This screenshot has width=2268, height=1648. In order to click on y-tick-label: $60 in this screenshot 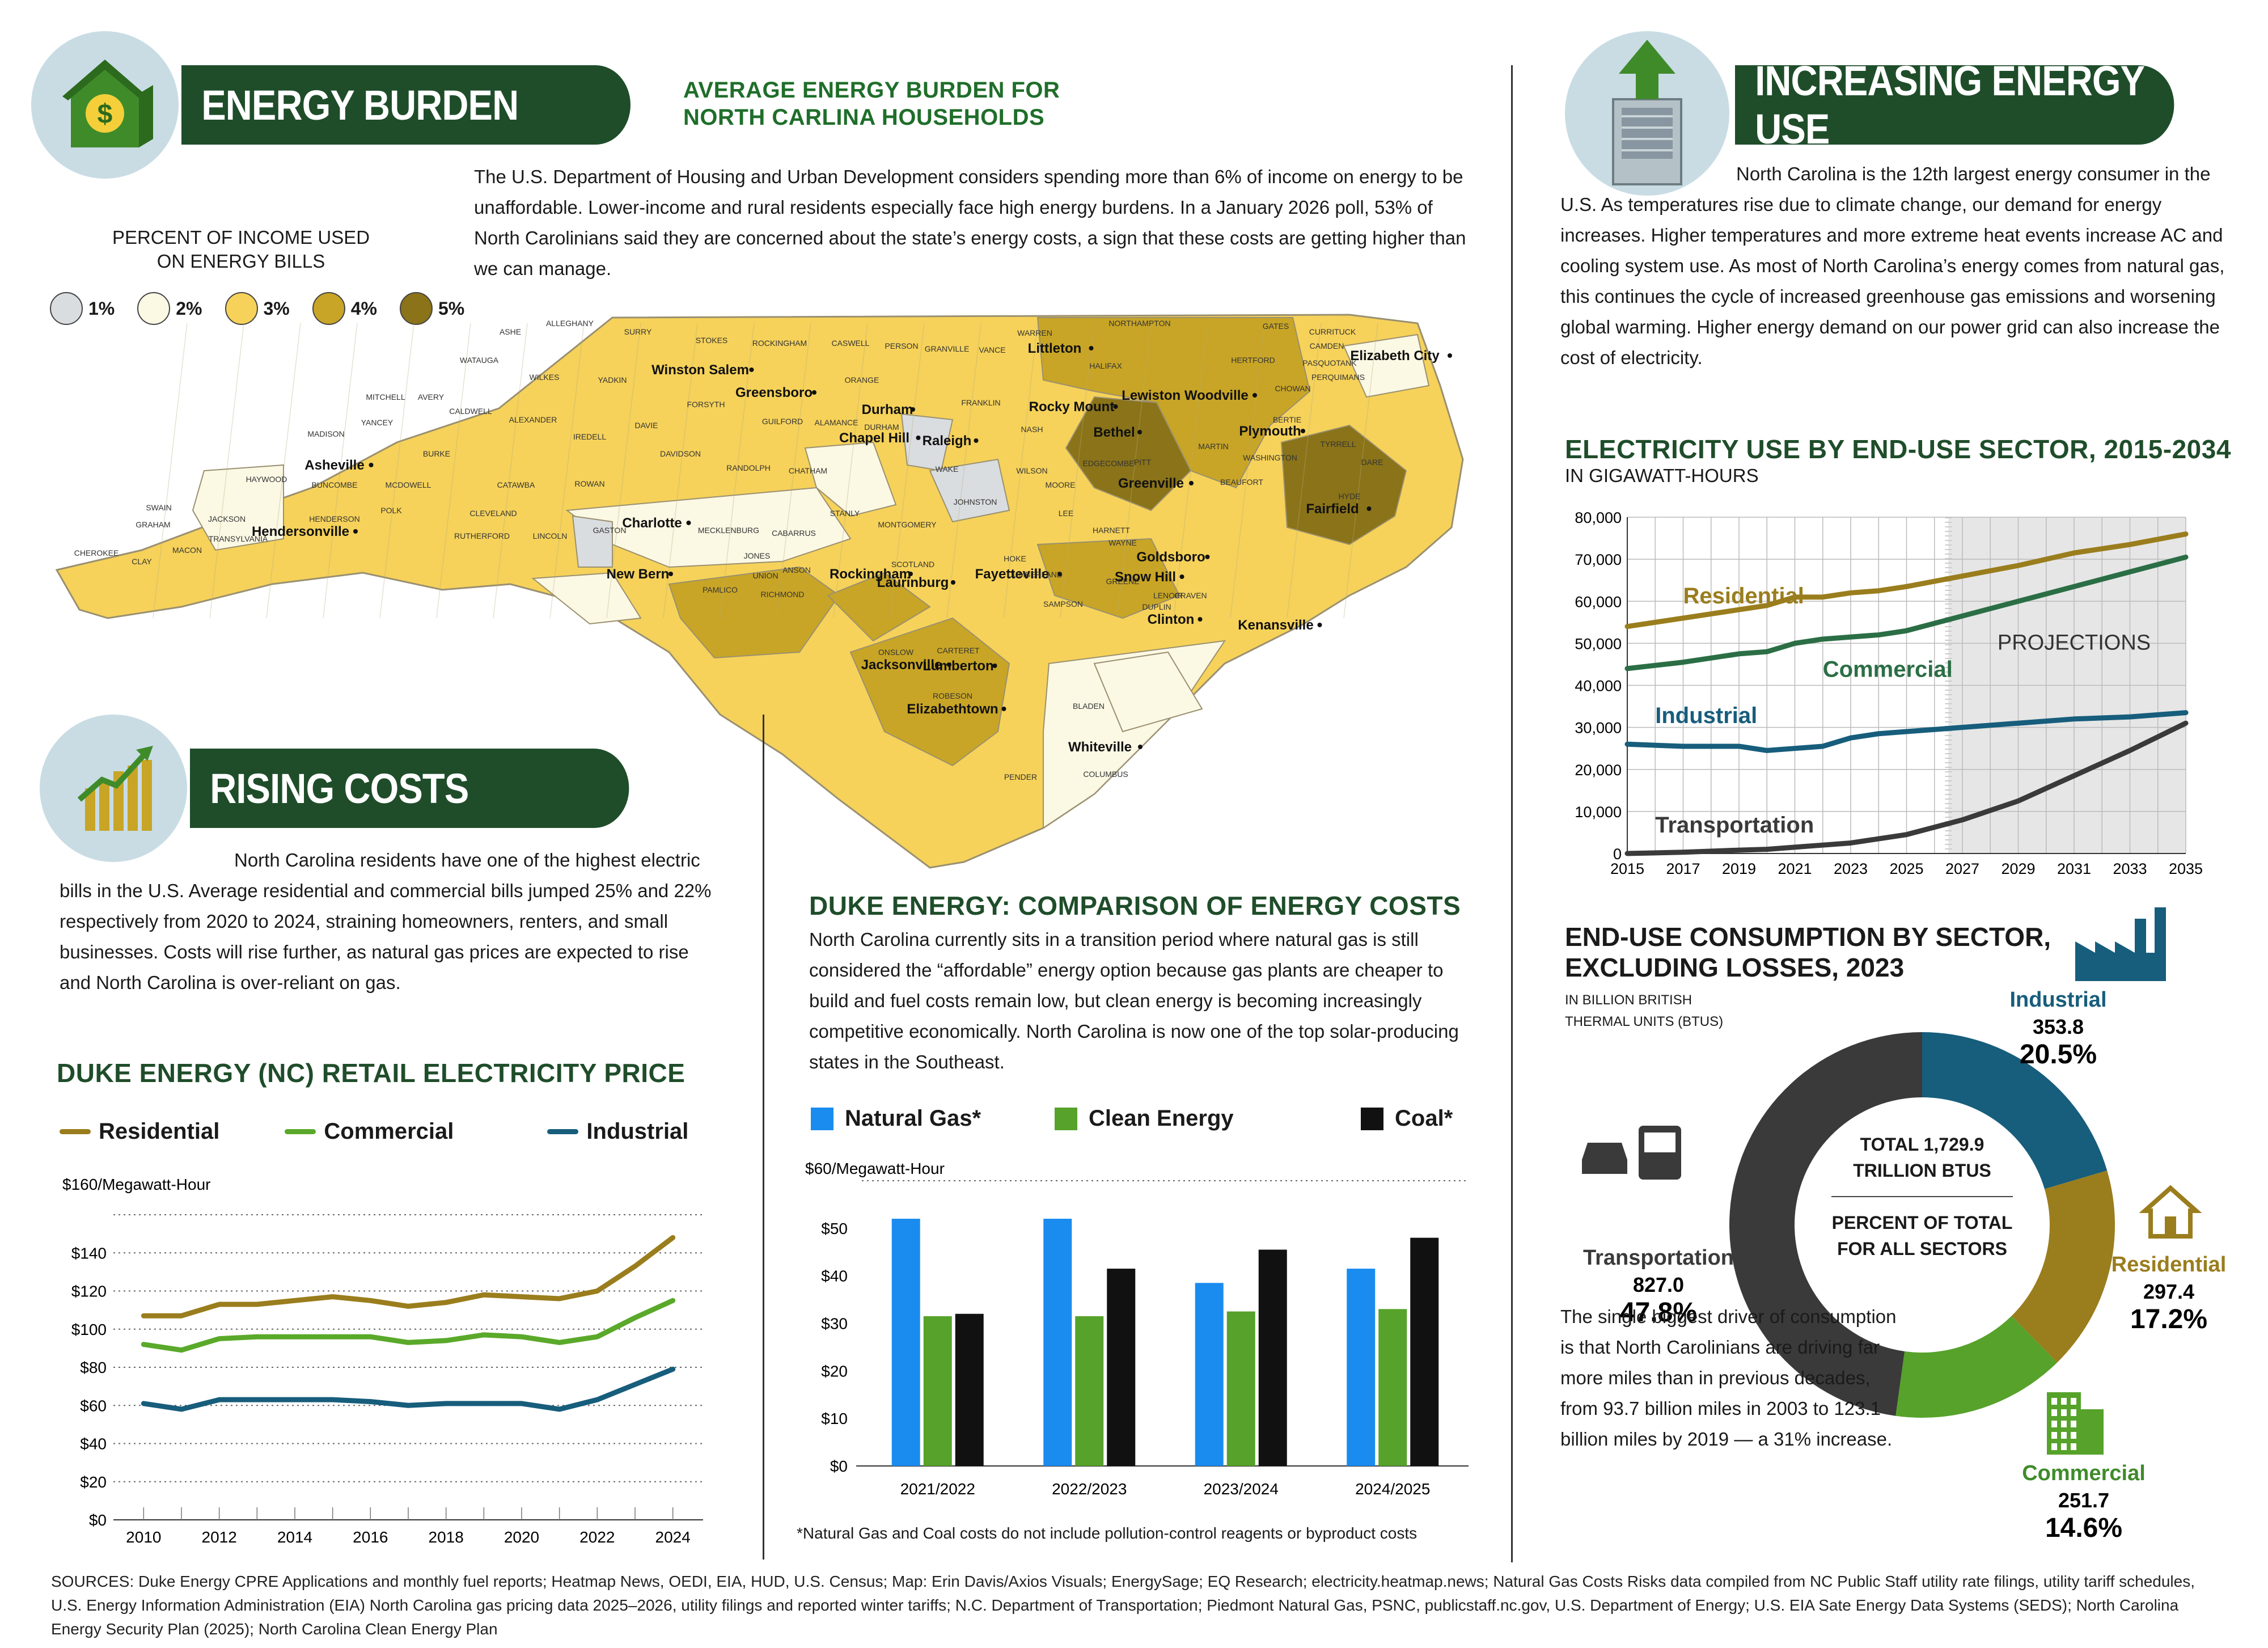, I will do `click(93, 1405)`.